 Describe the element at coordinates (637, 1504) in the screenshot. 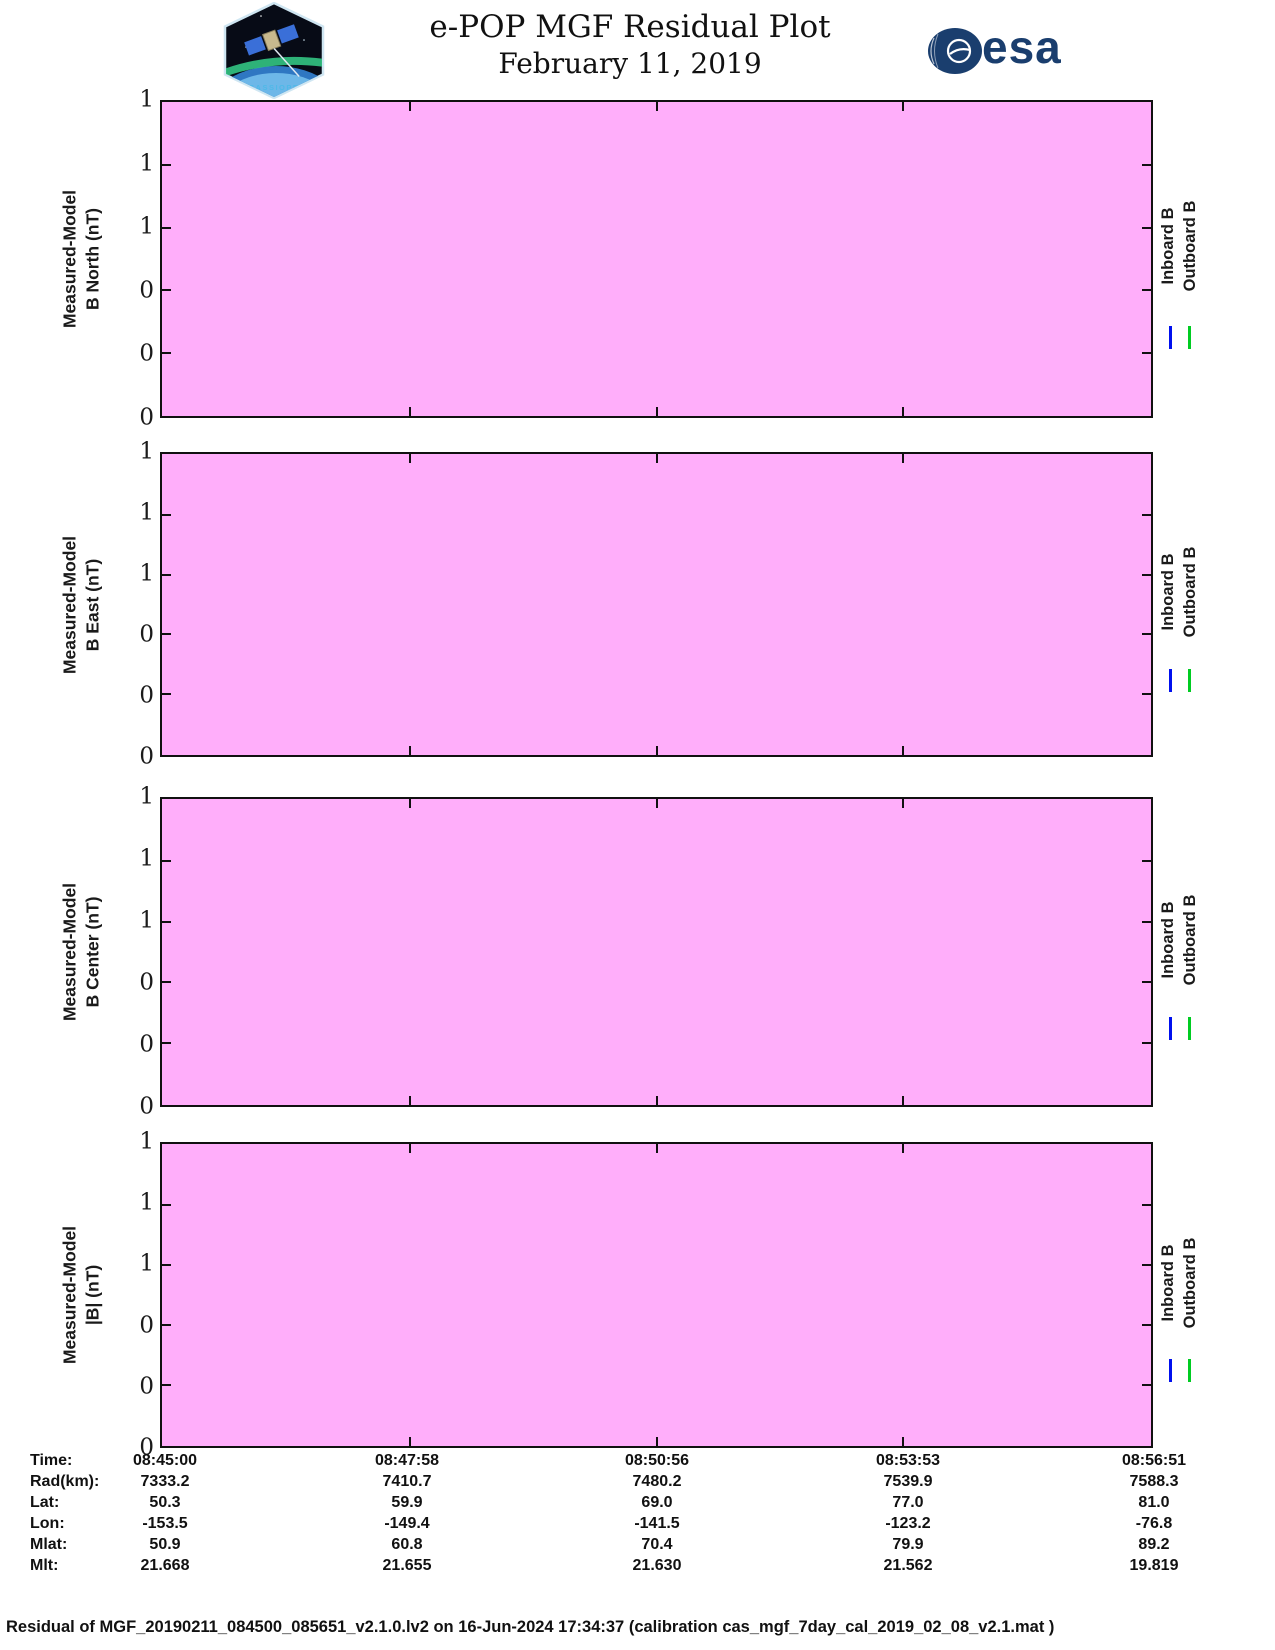

I see `table-row-lat: Lat: 50.3 59.9 69.0 77.0 81.0` at that location.